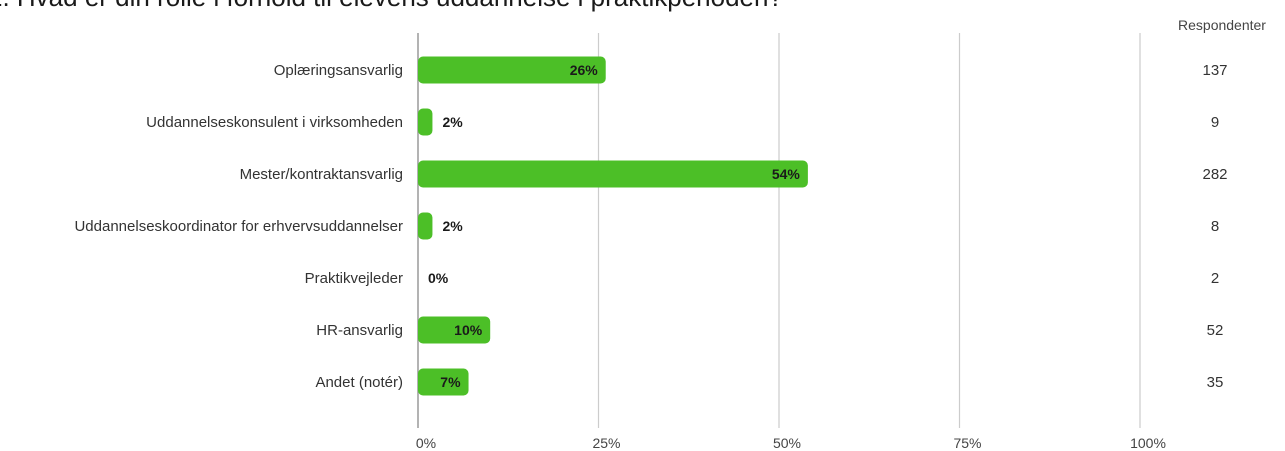  What do you see at coordinates (1215, 382) in the screenshot?
I see `respondent-count: 35` at bounding box center [1215, 382].